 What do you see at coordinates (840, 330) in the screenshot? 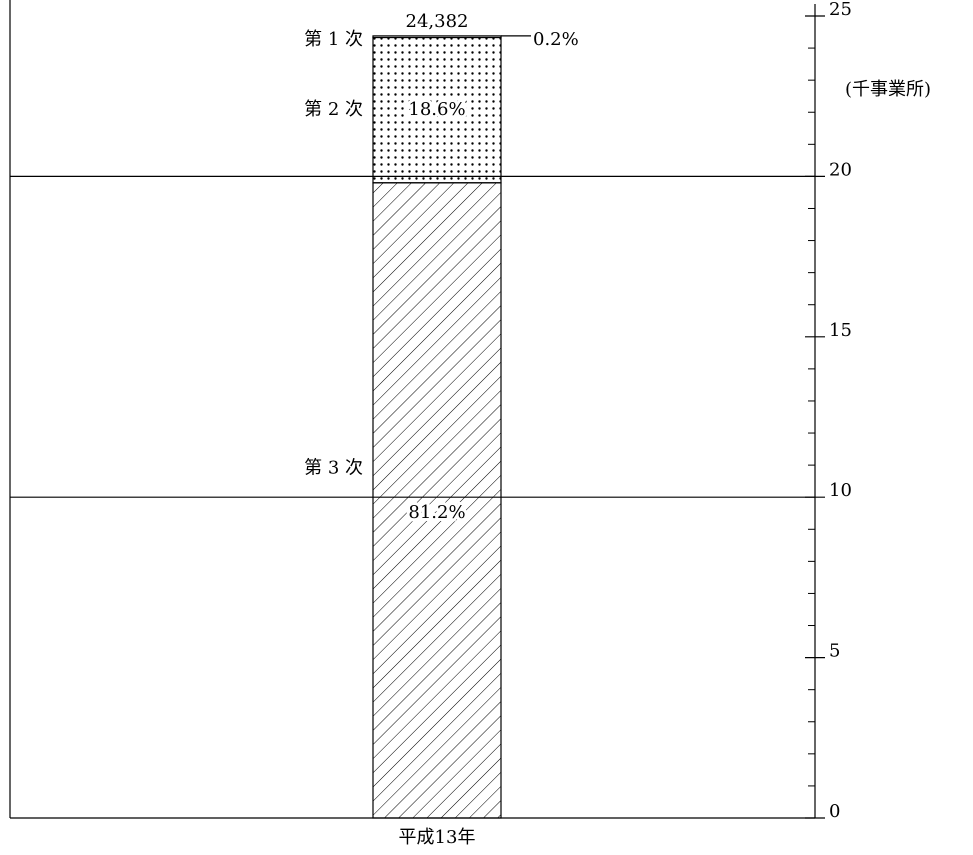
I see `y-tick-label: 15` at bounding box center [840, 330].